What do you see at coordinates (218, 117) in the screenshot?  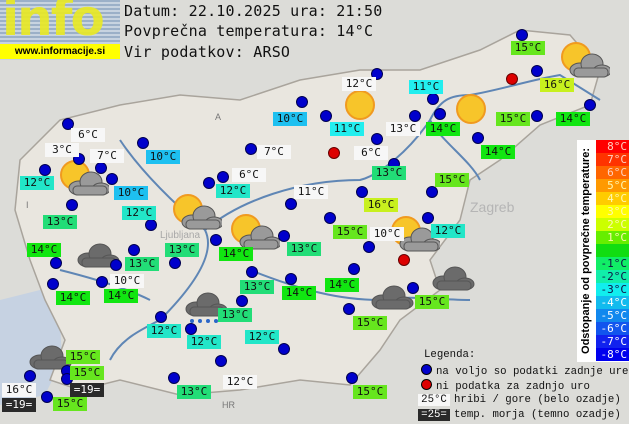 I see `map-label-austria: A` at bounding box center [218, 117].